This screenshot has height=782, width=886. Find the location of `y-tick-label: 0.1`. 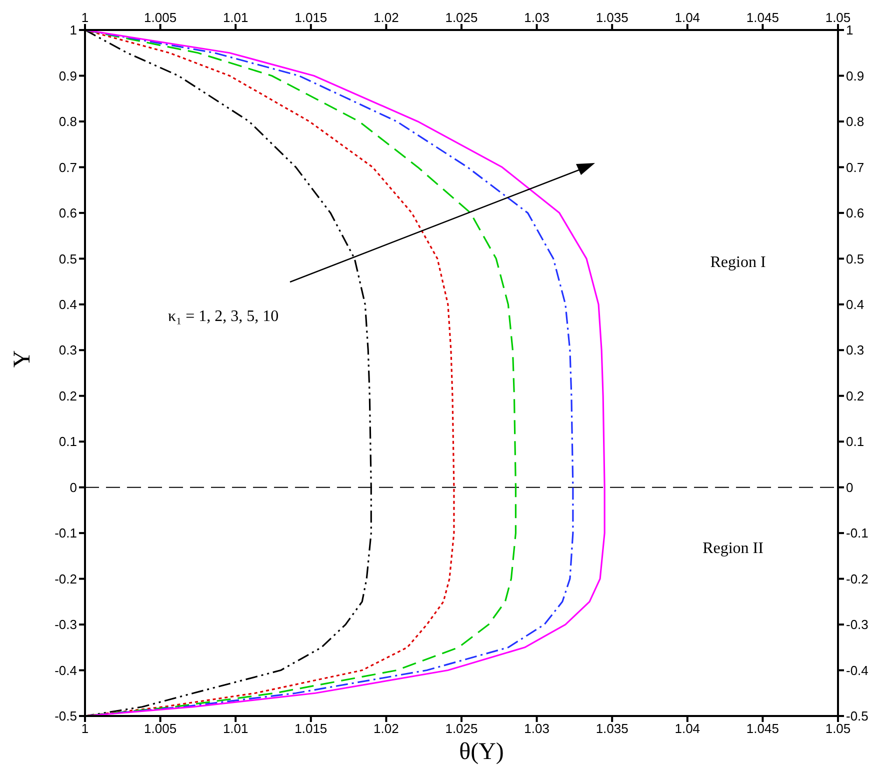

y-tick-label: 0.1 is located at coordinates (67, 442).